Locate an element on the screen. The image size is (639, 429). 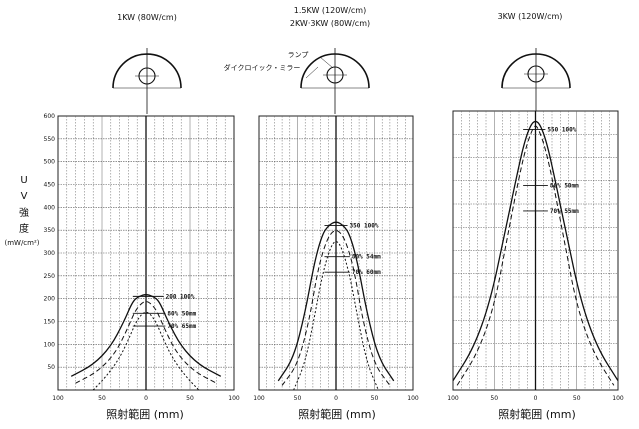
chart-2-title: 1.5KW (120W/cm) is located at coordinates (330, 10).